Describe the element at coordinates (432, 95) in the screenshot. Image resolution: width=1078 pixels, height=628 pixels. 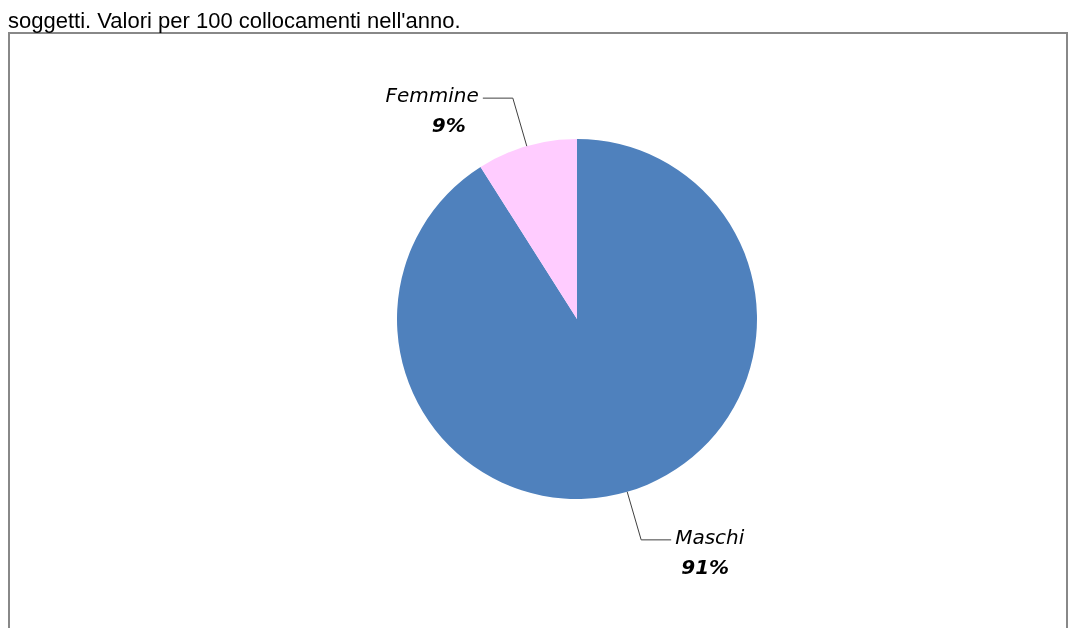
I see `slice-label: Femmine` at that location.